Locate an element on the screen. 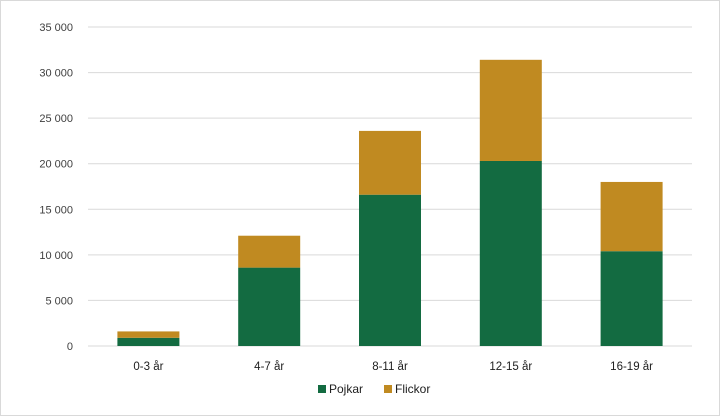 This screenshot has width=720, height=416. legend-item-flickor: Flickor is located at coordinates (407, 389).